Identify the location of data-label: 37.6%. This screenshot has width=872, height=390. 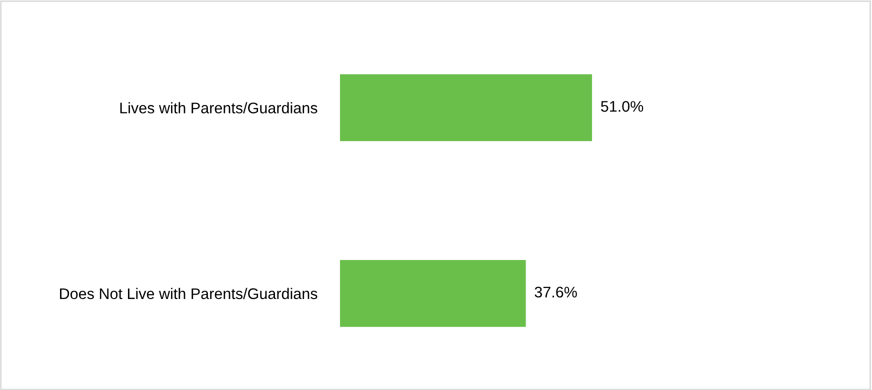
(555, 292).